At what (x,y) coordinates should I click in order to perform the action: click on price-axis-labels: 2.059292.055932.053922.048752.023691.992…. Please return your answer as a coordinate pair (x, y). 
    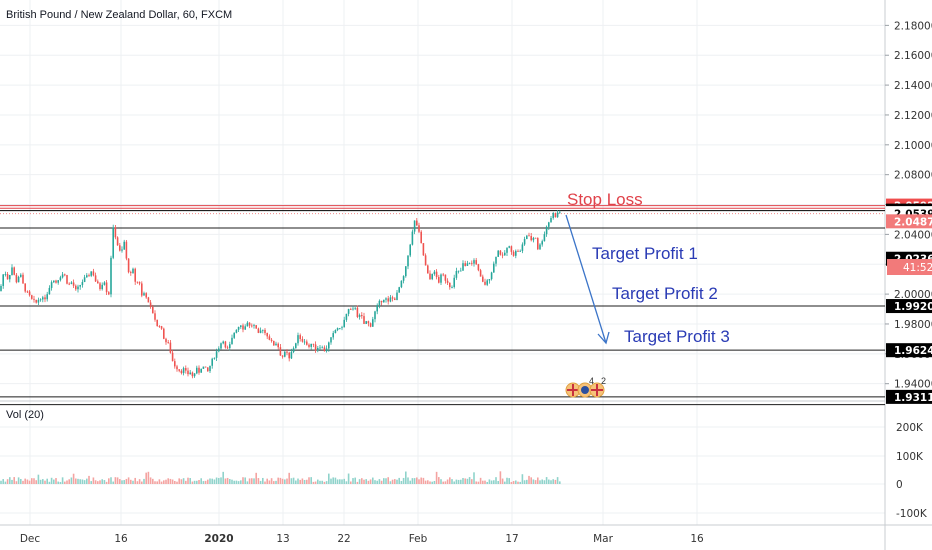
    Looking at the image, I should click on (908, 301).